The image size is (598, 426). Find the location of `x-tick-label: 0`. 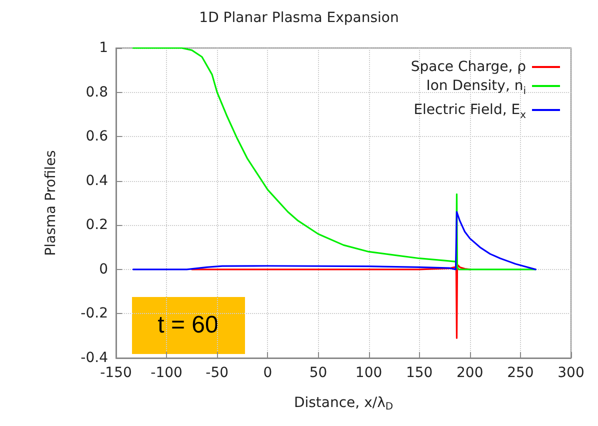

x-tick-label: 0 is located at coordinates (267, 373).